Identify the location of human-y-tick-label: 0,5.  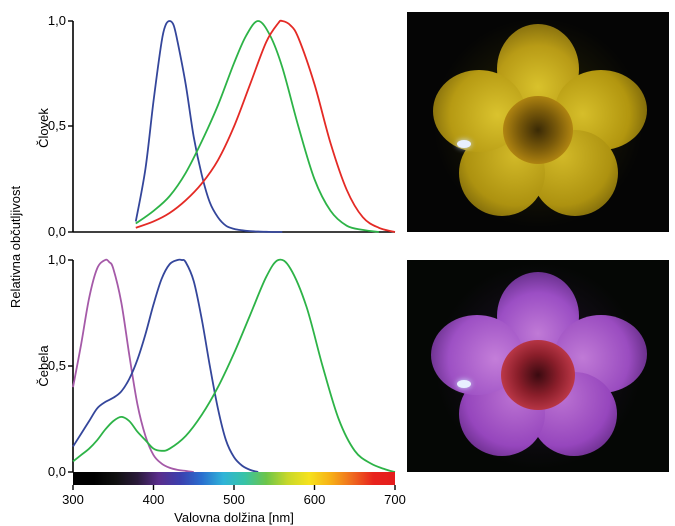
(57, 125).